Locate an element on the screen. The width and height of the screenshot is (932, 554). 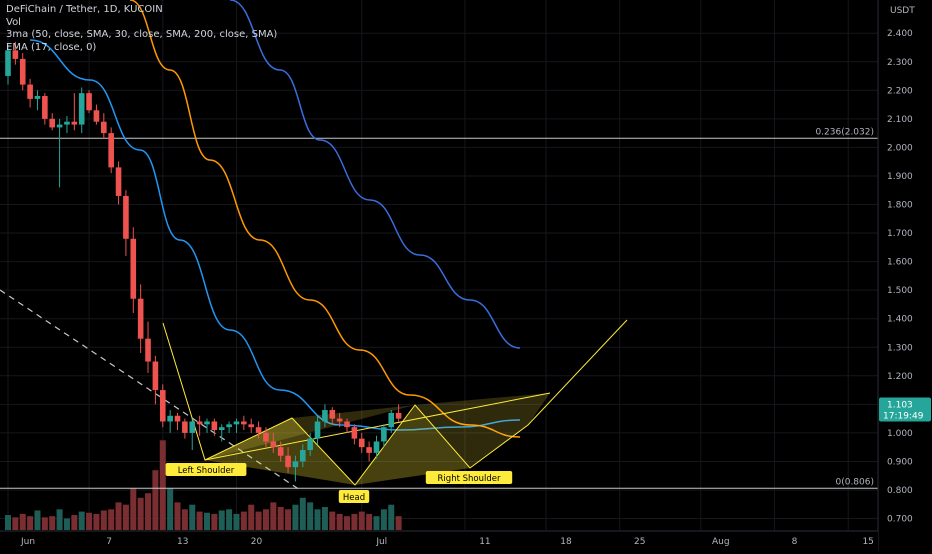
price-tick-label: 1.200 is located at coordinates (900, 377).